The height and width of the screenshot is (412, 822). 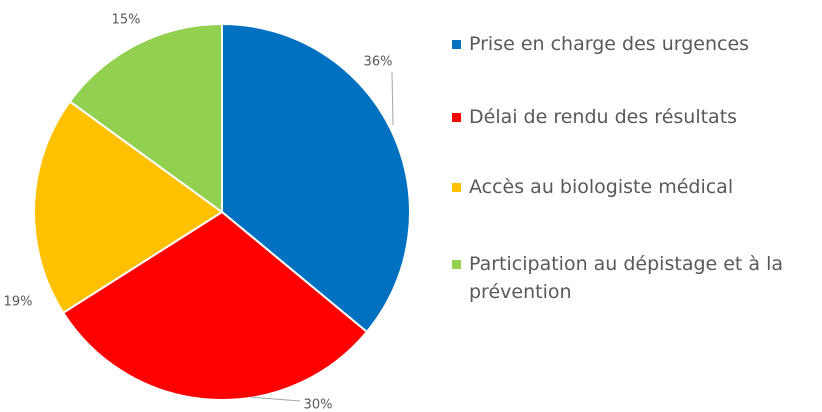 What do you see at coordinates (601, 187) in the screenshot?
I see `legend-label: Accès au biologiste médical` at bounding box center [601, 187].